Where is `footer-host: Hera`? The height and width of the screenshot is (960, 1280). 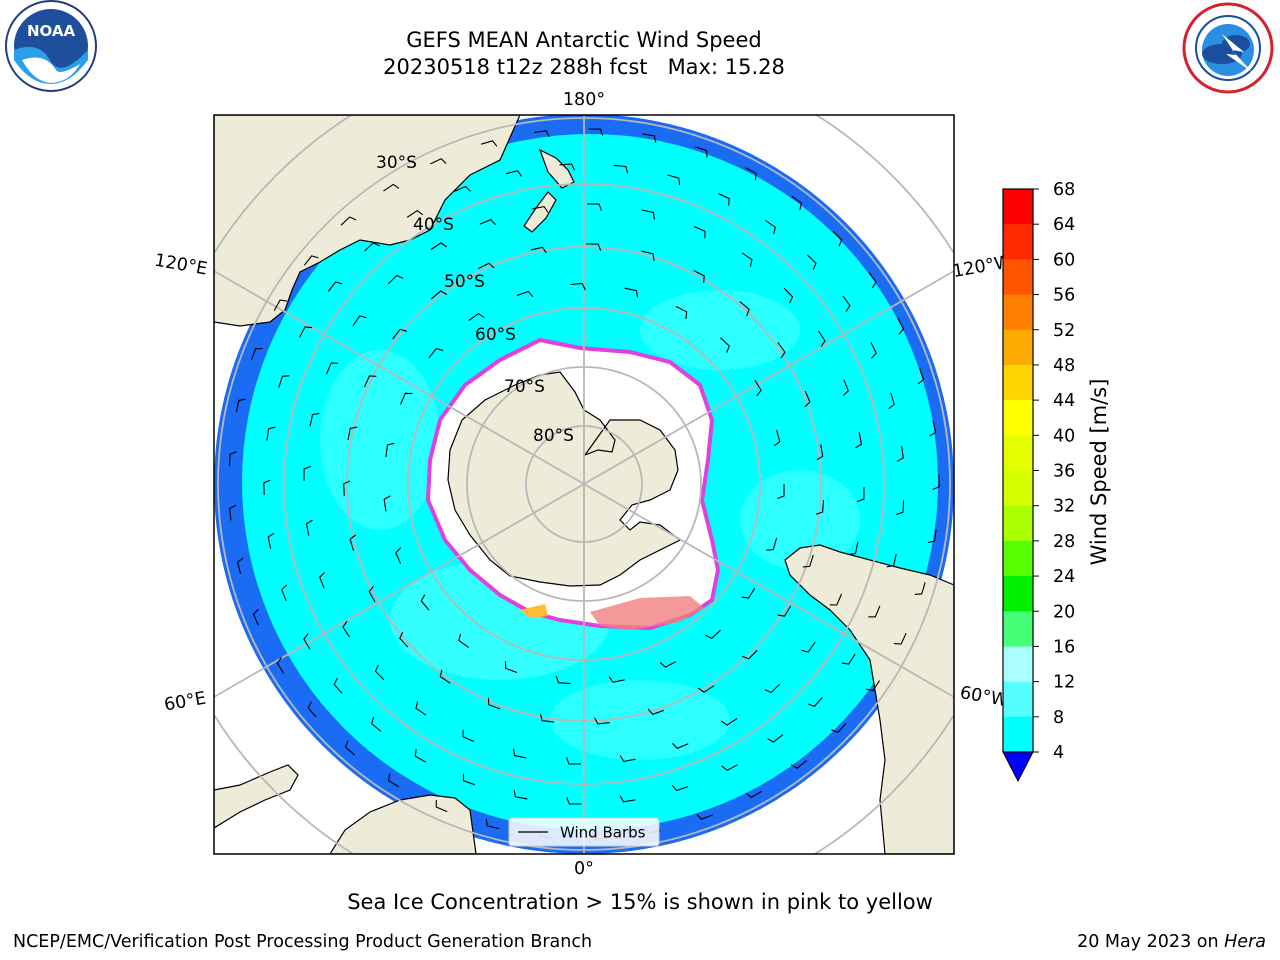 footer-host: Hera is located at coordinates (1245, 942).